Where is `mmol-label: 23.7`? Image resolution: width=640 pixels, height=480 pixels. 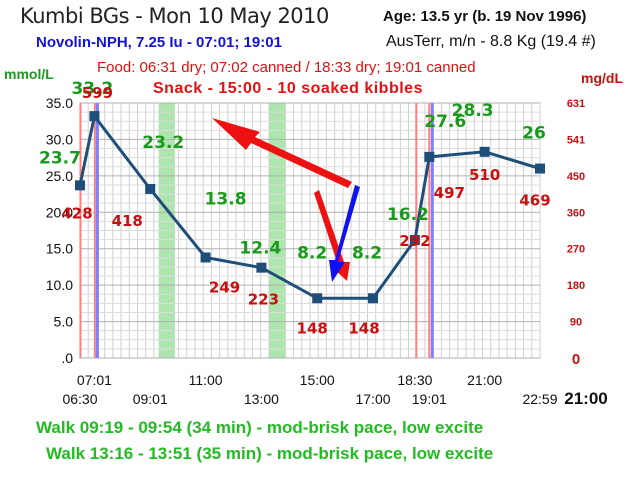
mmol-label: 23.7 is located at coordinates (60, 158).